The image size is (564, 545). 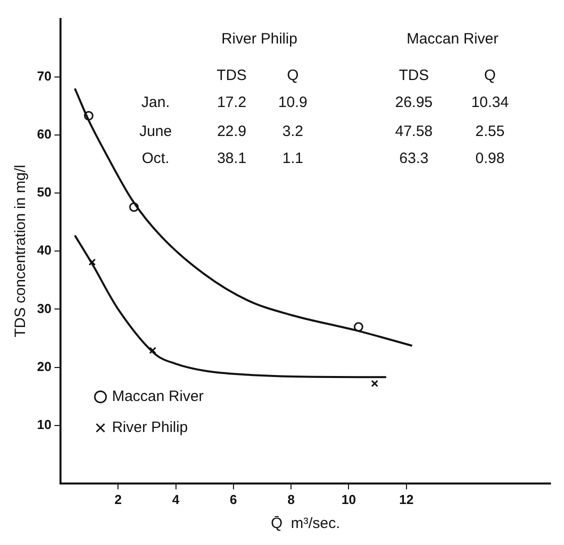 What do you see at coordinates (44, 192) in the screenshot?
I see `y-tick-label: 50` at bounding box center [44, 192].